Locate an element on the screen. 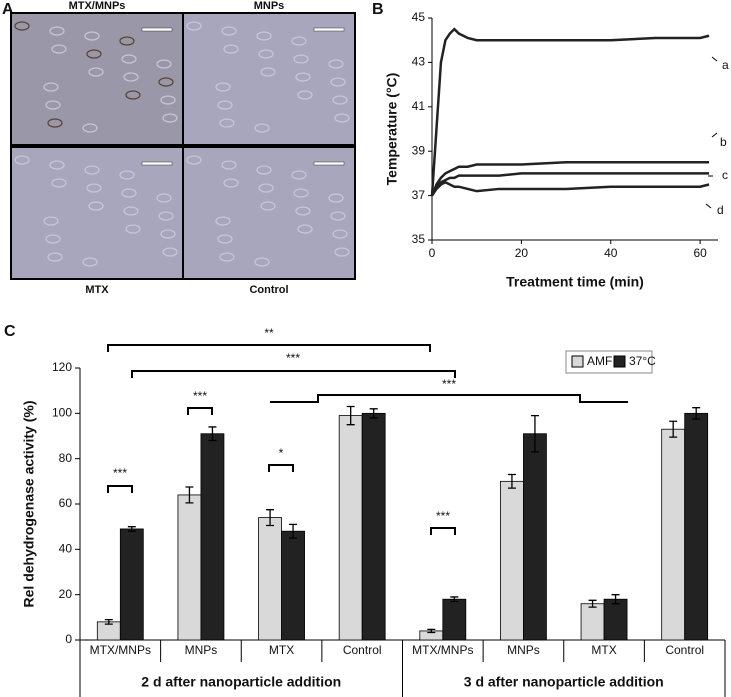 The width and height of the screenshot is (731, 697). y-axis-label: Temperature (°C) is located at coordinates (392, 129).